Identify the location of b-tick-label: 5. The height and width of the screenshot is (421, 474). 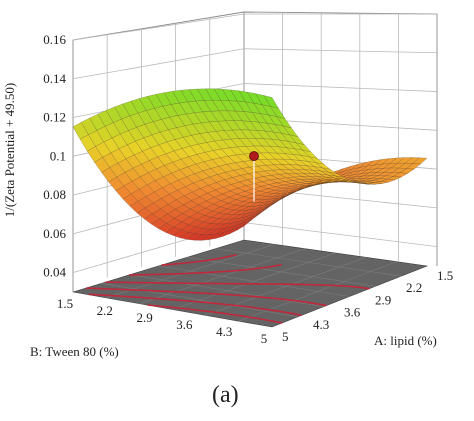
(264, 338).